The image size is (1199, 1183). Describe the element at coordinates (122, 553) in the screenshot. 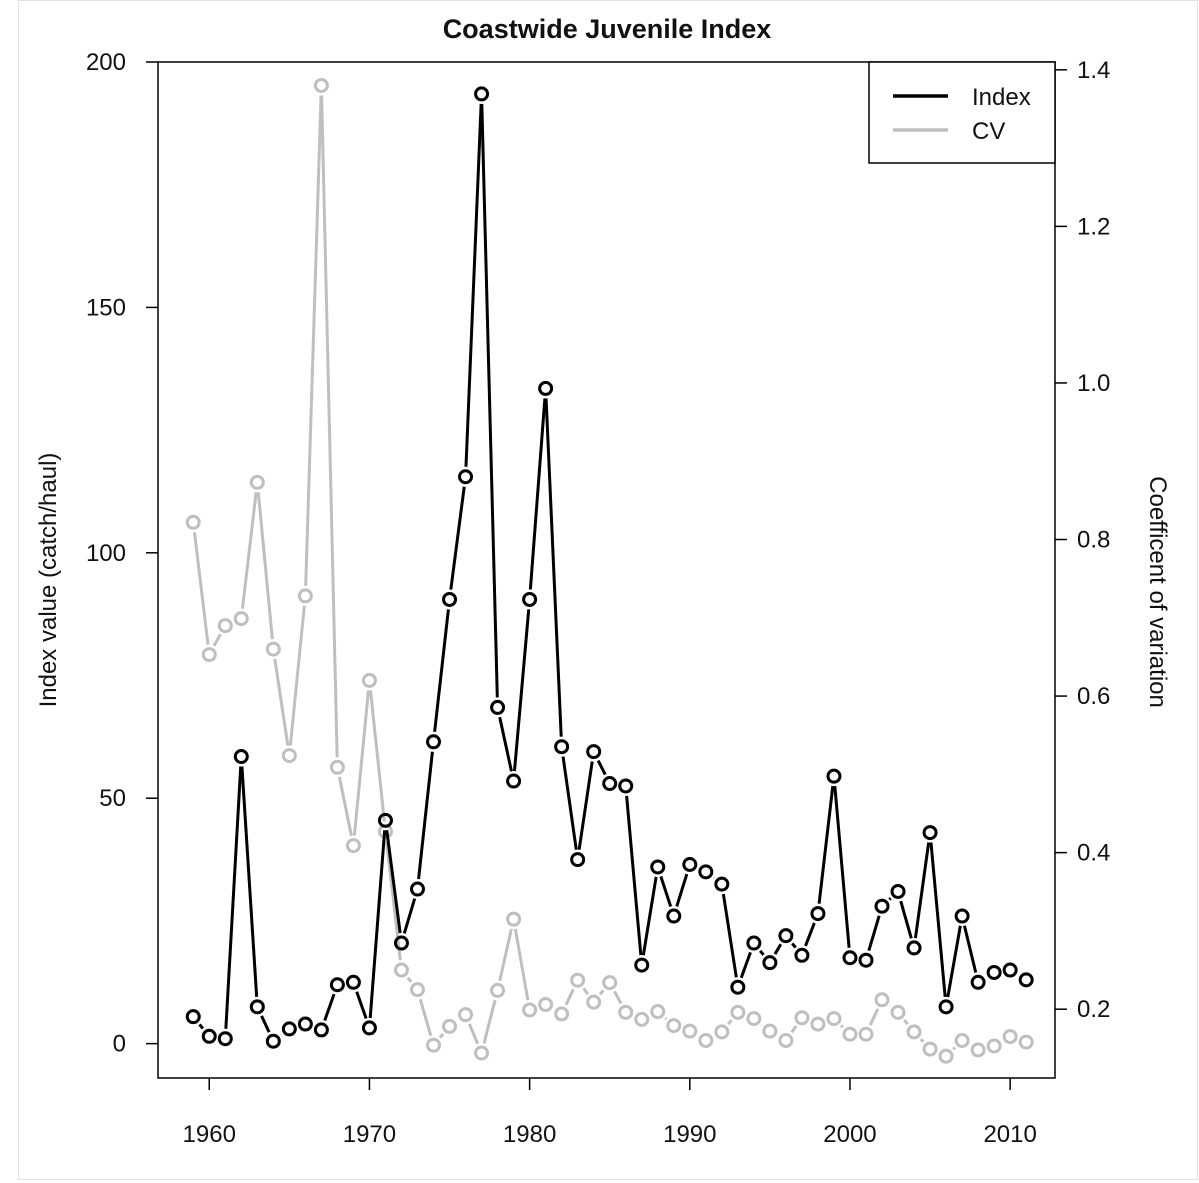

I see `y-axis-left: 0 50 100 150 200` at that location.